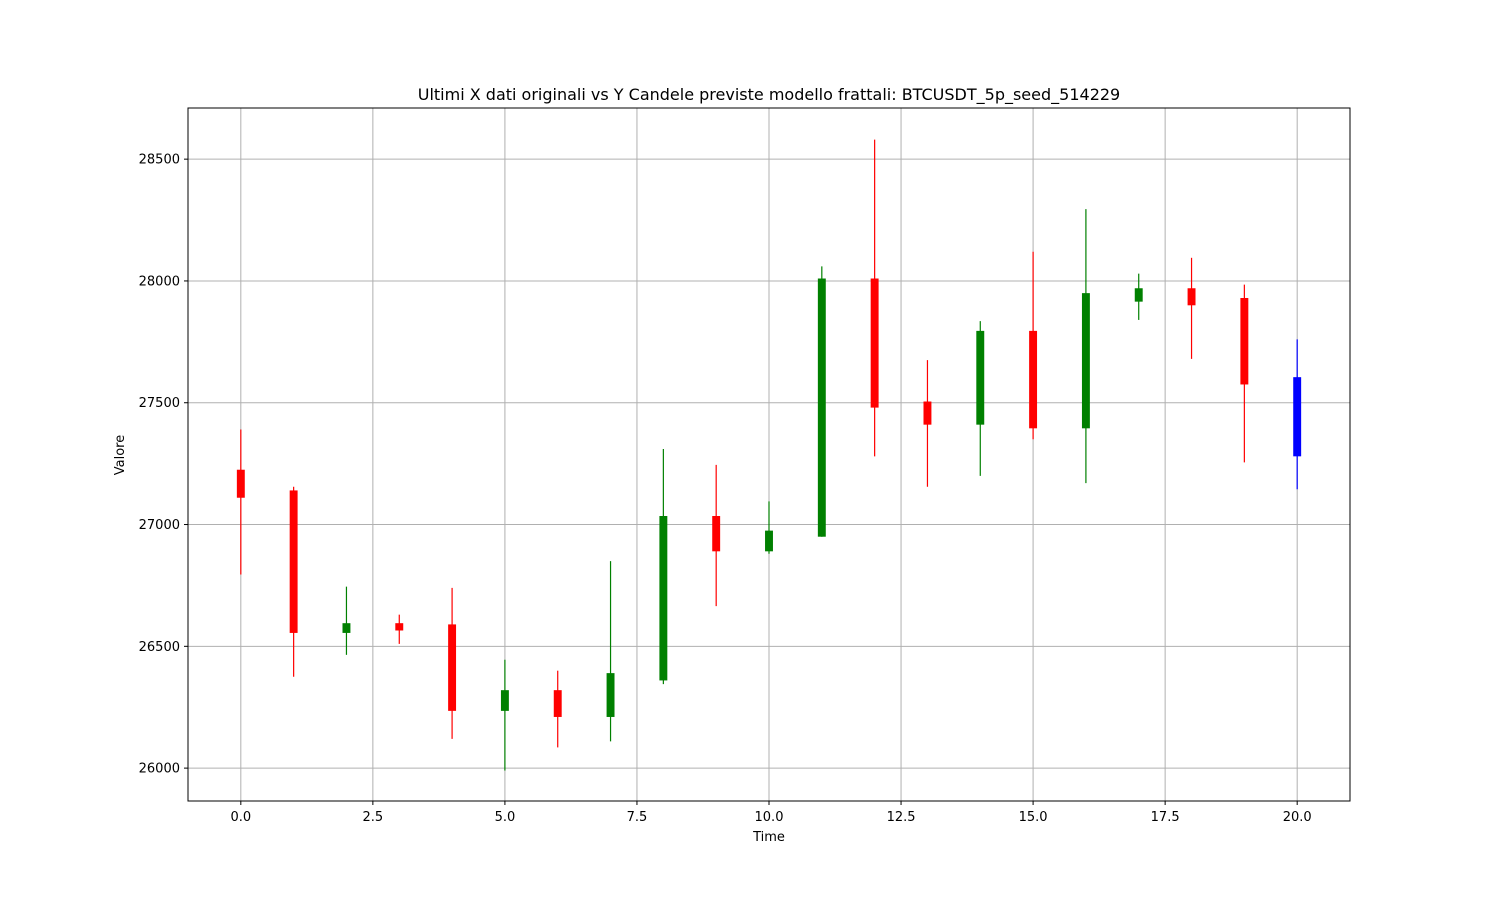 Image resolution: width=1500 pixels, height=900 pixels. What do you see at coordinates (769, 817) in the screenshot?
I see `x-tick-label: 10.0` at bounding box center [769, 817].